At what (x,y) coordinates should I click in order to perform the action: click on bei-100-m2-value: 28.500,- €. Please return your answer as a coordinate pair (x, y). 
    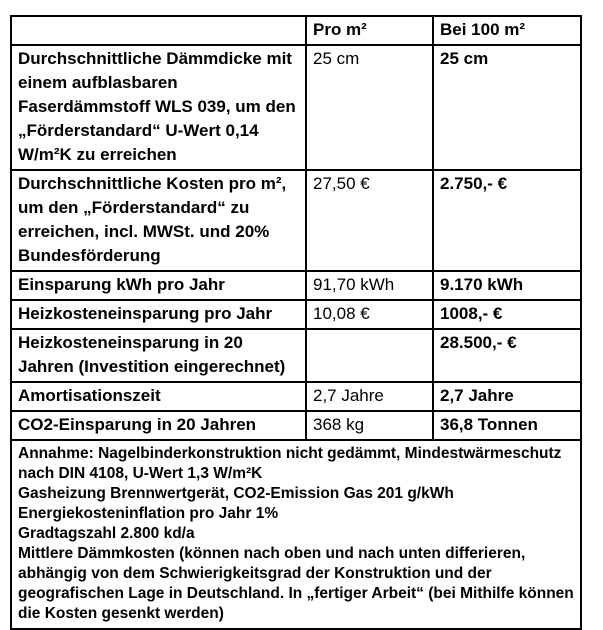
    Looking at the image, I should click on (507, 355).